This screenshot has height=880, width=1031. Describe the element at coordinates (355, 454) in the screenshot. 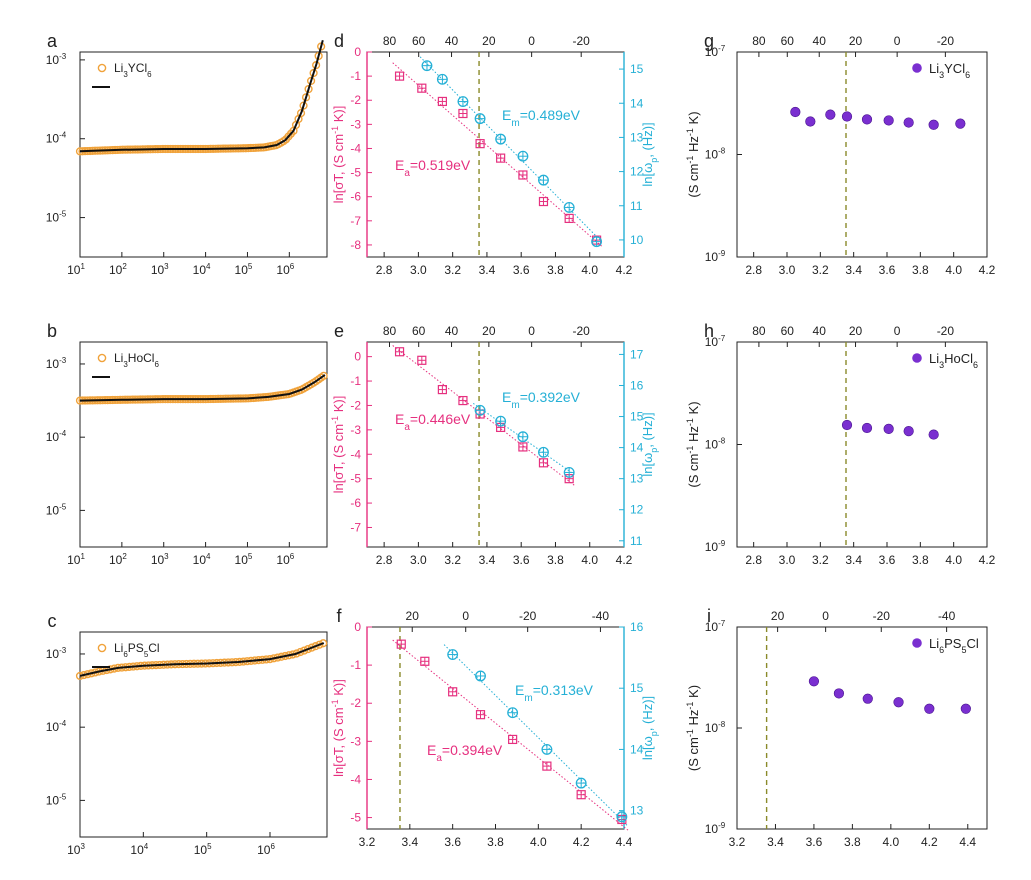

I see `y-tick-label: -4` at that location.